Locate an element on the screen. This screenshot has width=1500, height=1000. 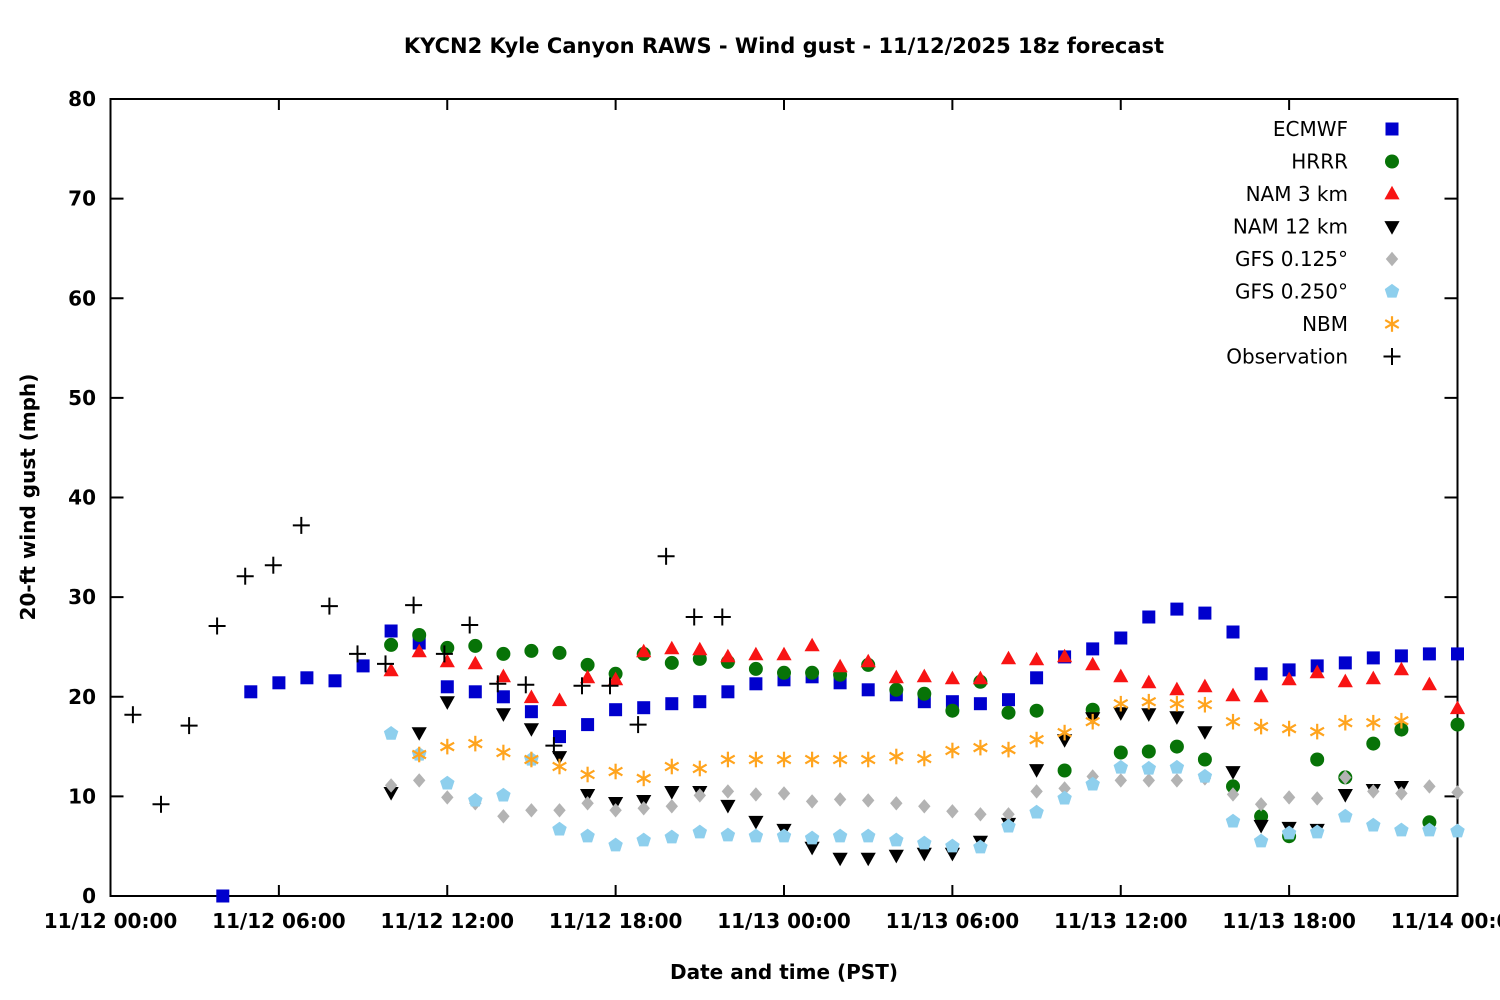
legend-label: HRRR is located at coordinates (1319, 162).